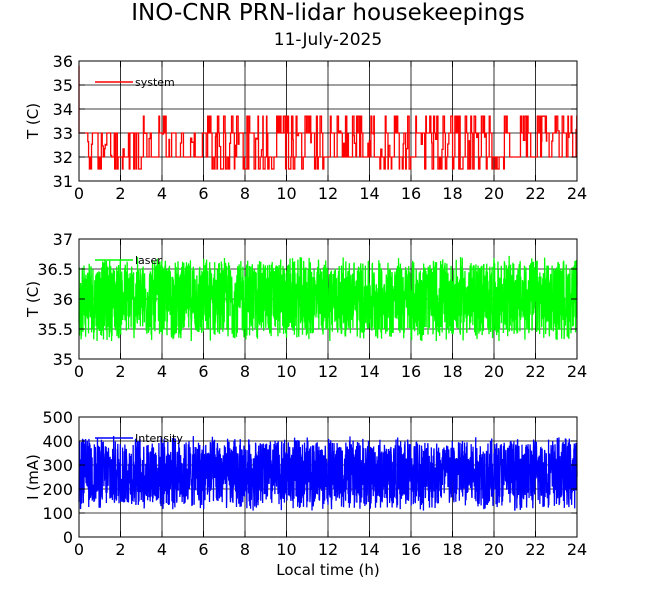  I want to click on figure-subtitle: 11-July-2025, so click(328, 40).